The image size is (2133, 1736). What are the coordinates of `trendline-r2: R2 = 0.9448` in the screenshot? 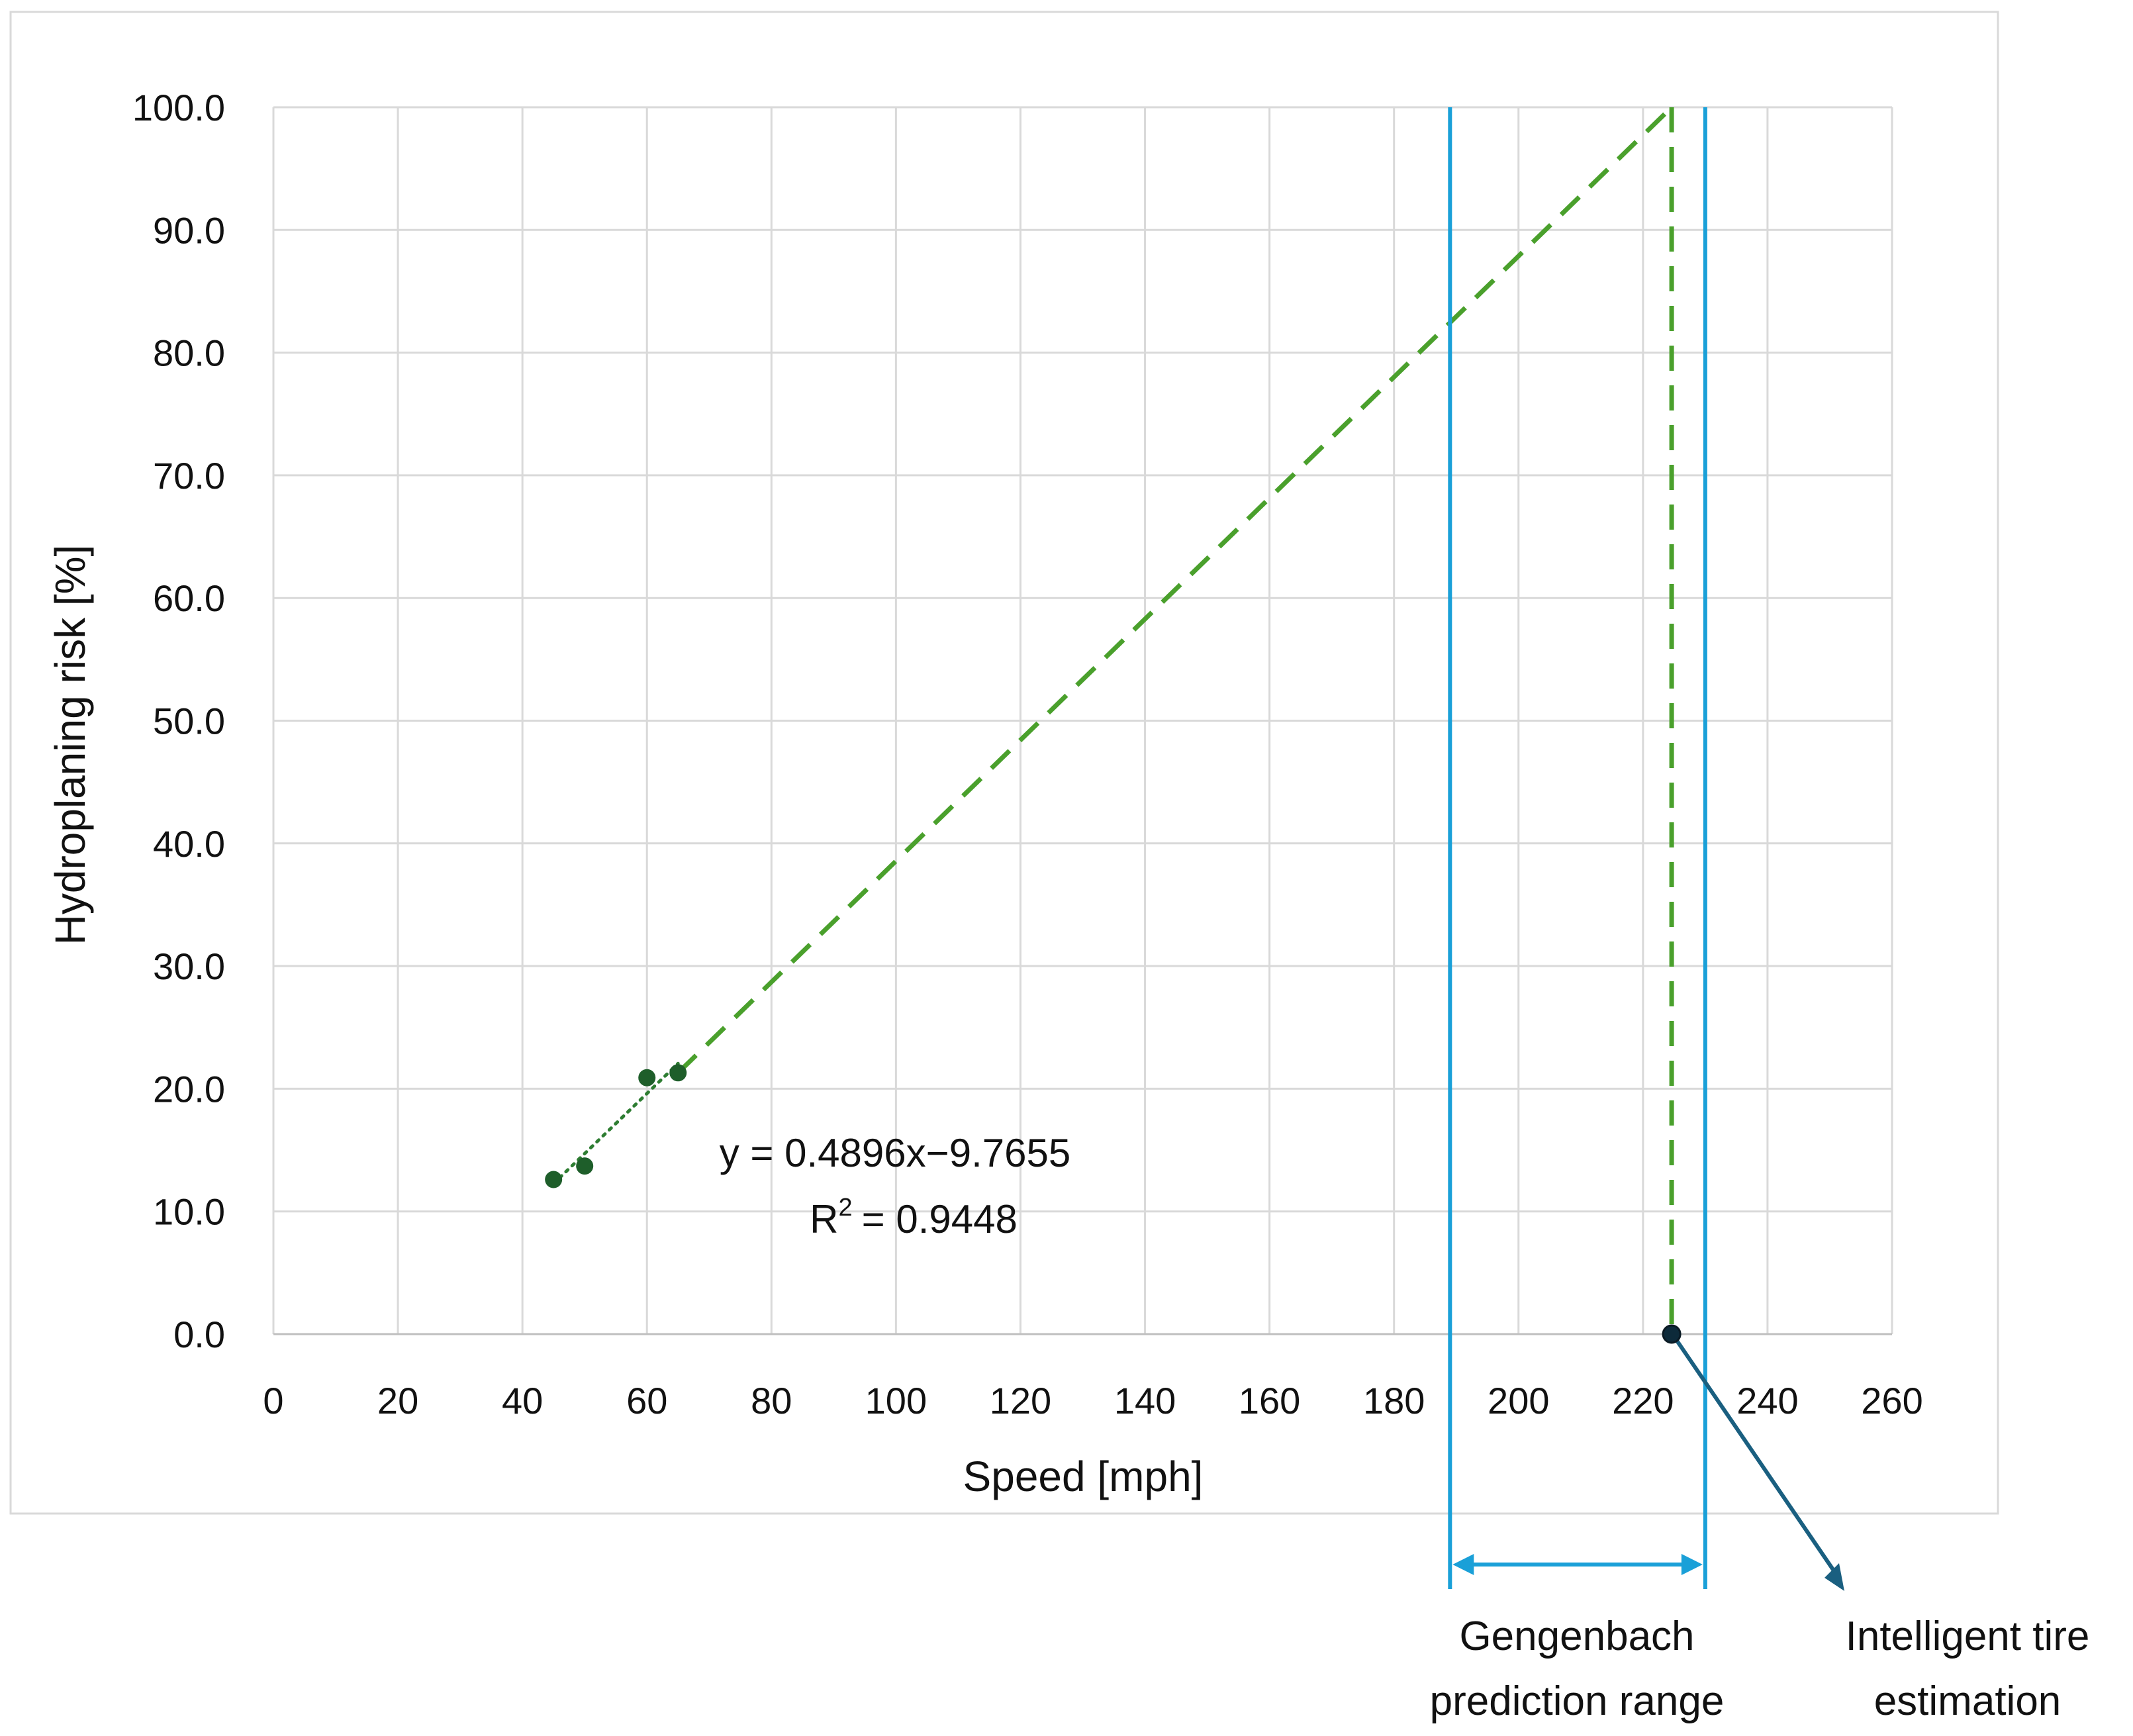 It's located at (914, 1217).